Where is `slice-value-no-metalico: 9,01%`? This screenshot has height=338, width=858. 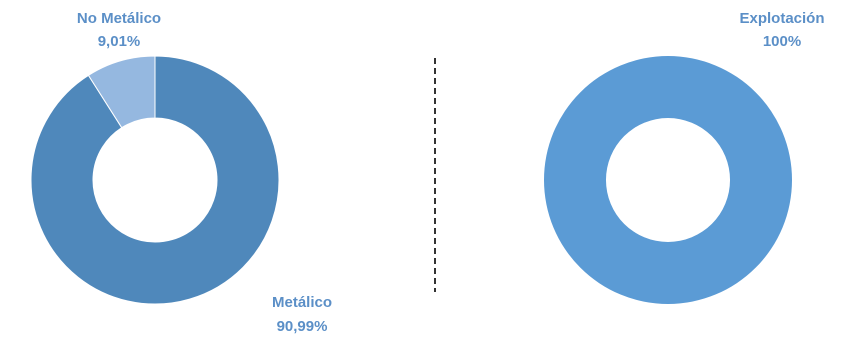 slice-value-no-metalico: 9,01% is located at coordinates (119, 41).